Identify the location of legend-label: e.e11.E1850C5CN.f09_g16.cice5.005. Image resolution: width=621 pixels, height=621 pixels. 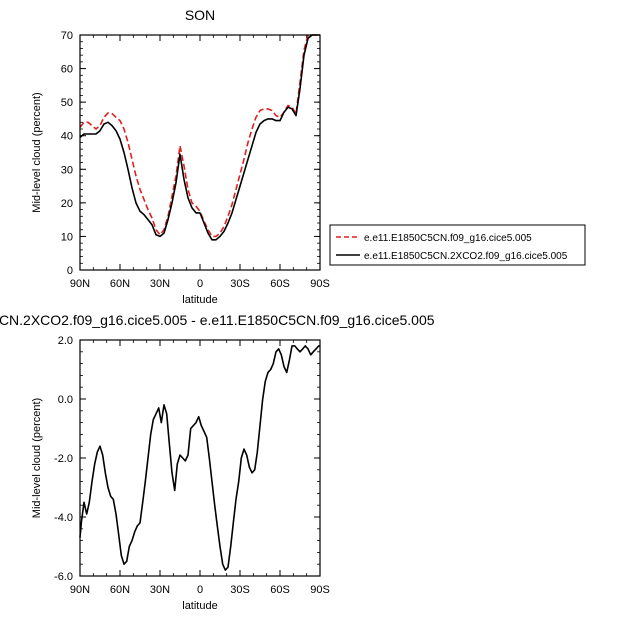
(448, 238).